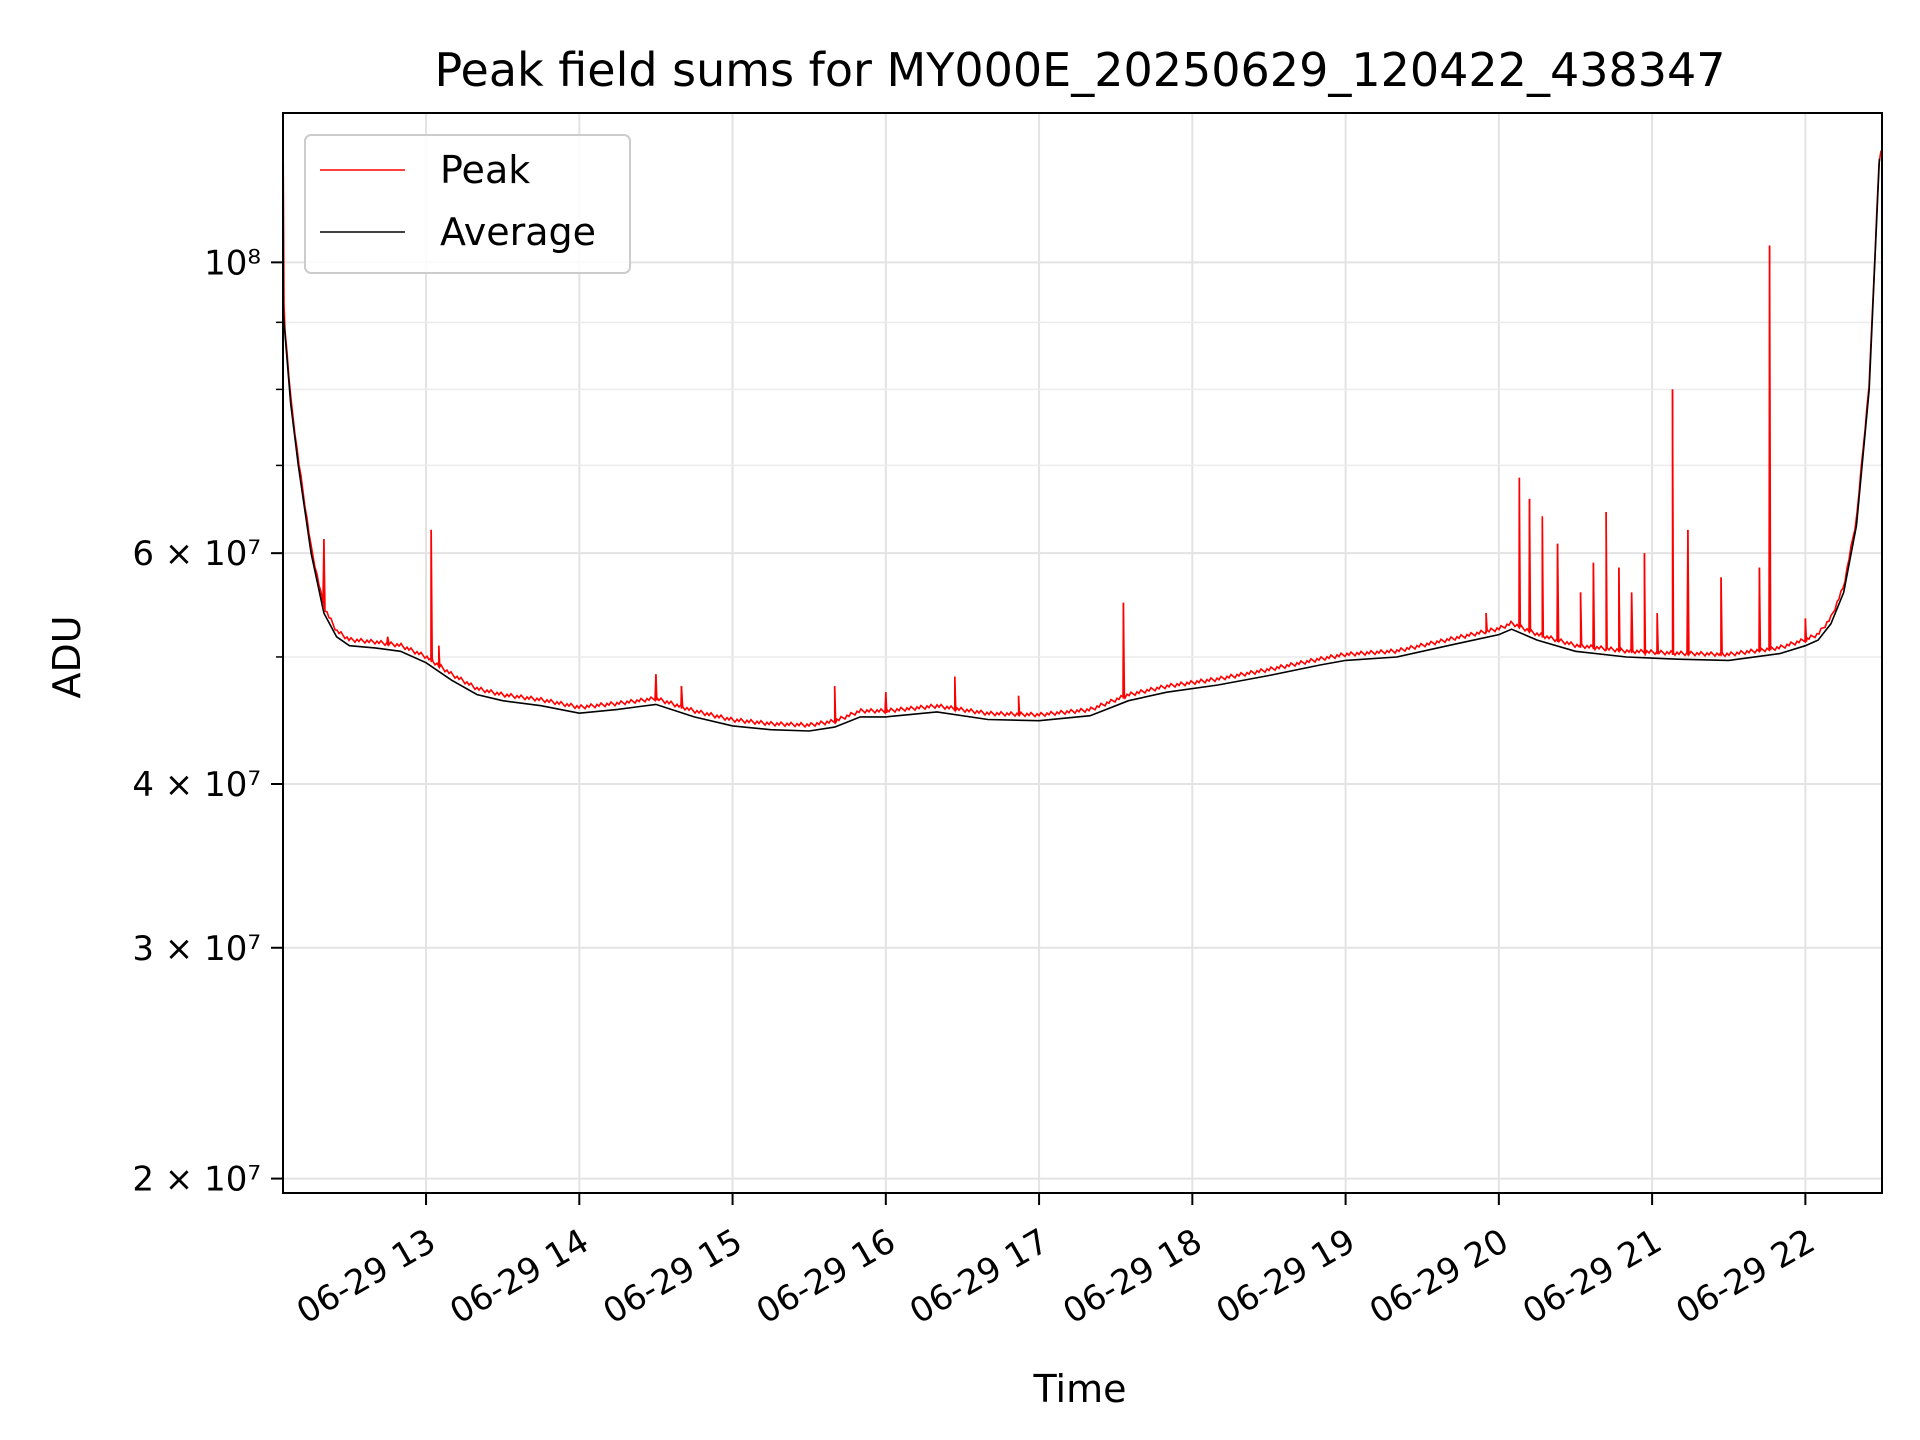  What do you see at coordinates (67, 656) in the screenshot?
I see `y-axis-title: ADU` at bounding box center [67, 656].